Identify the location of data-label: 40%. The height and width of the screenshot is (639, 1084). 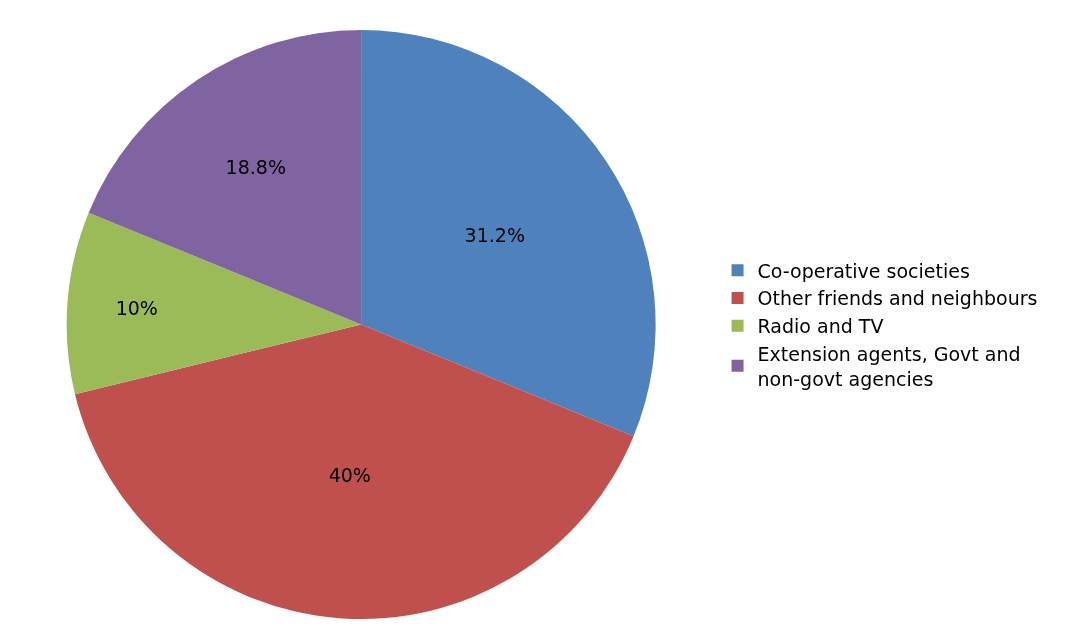
(349, 475).